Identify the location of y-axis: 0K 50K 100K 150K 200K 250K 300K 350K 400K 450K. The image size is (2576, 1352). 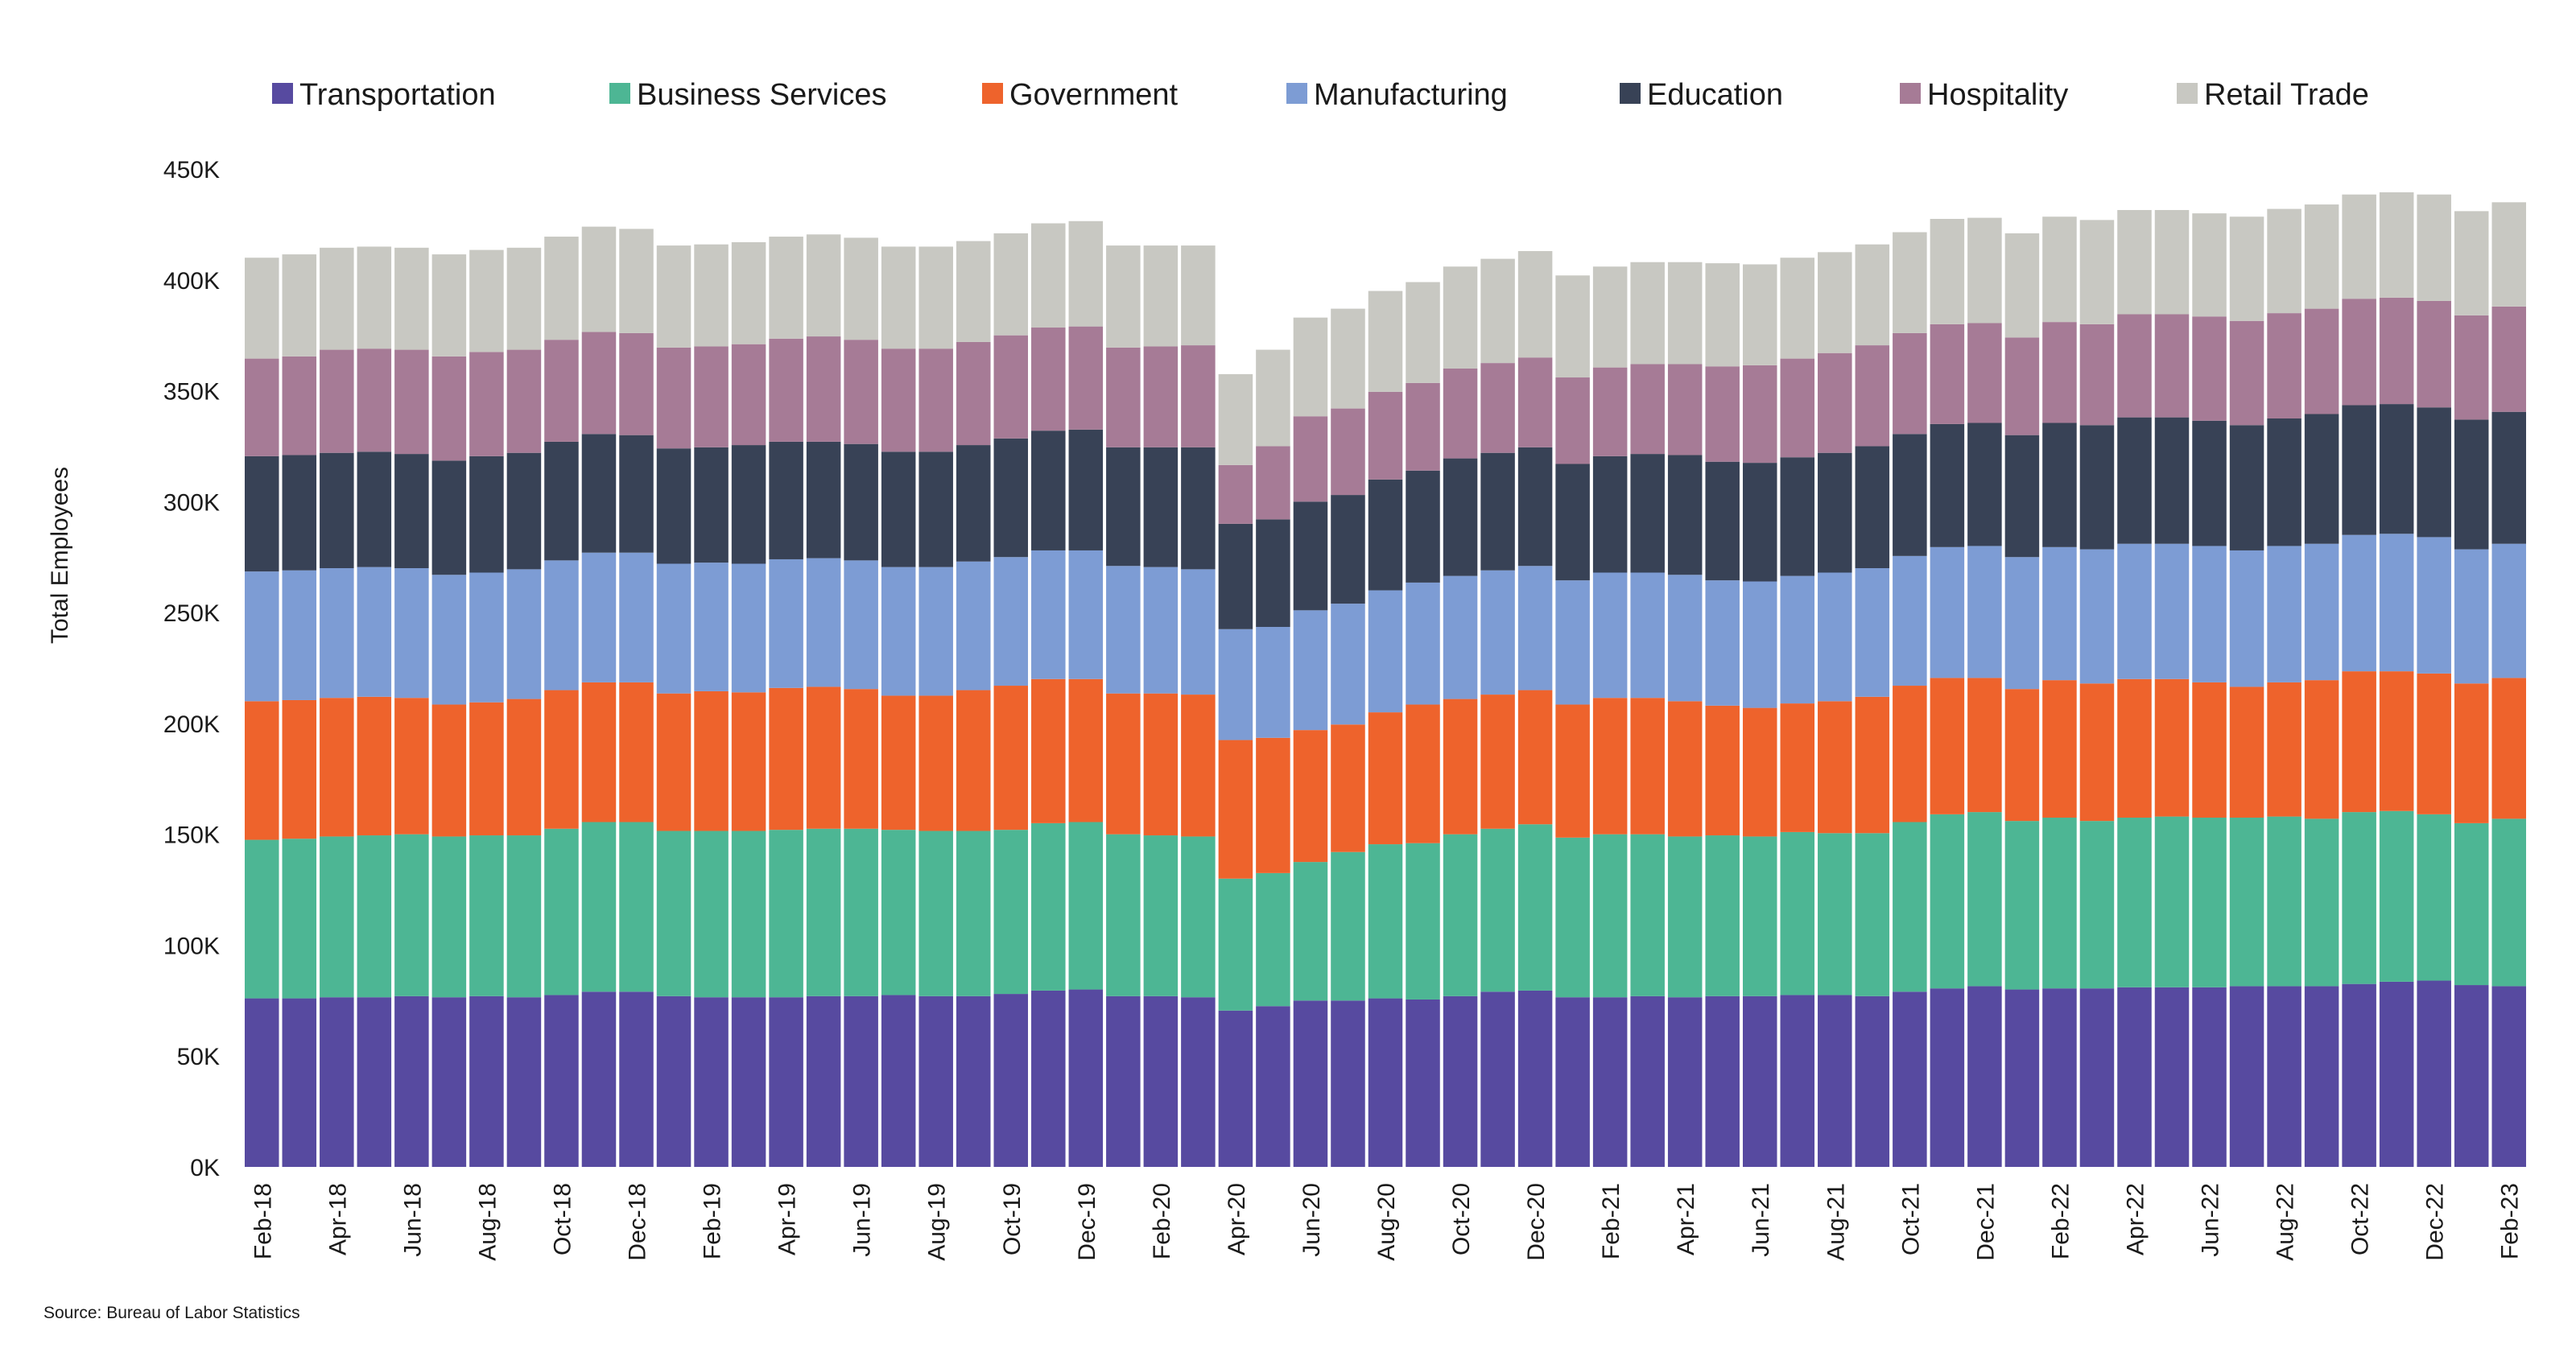
(191, 669).